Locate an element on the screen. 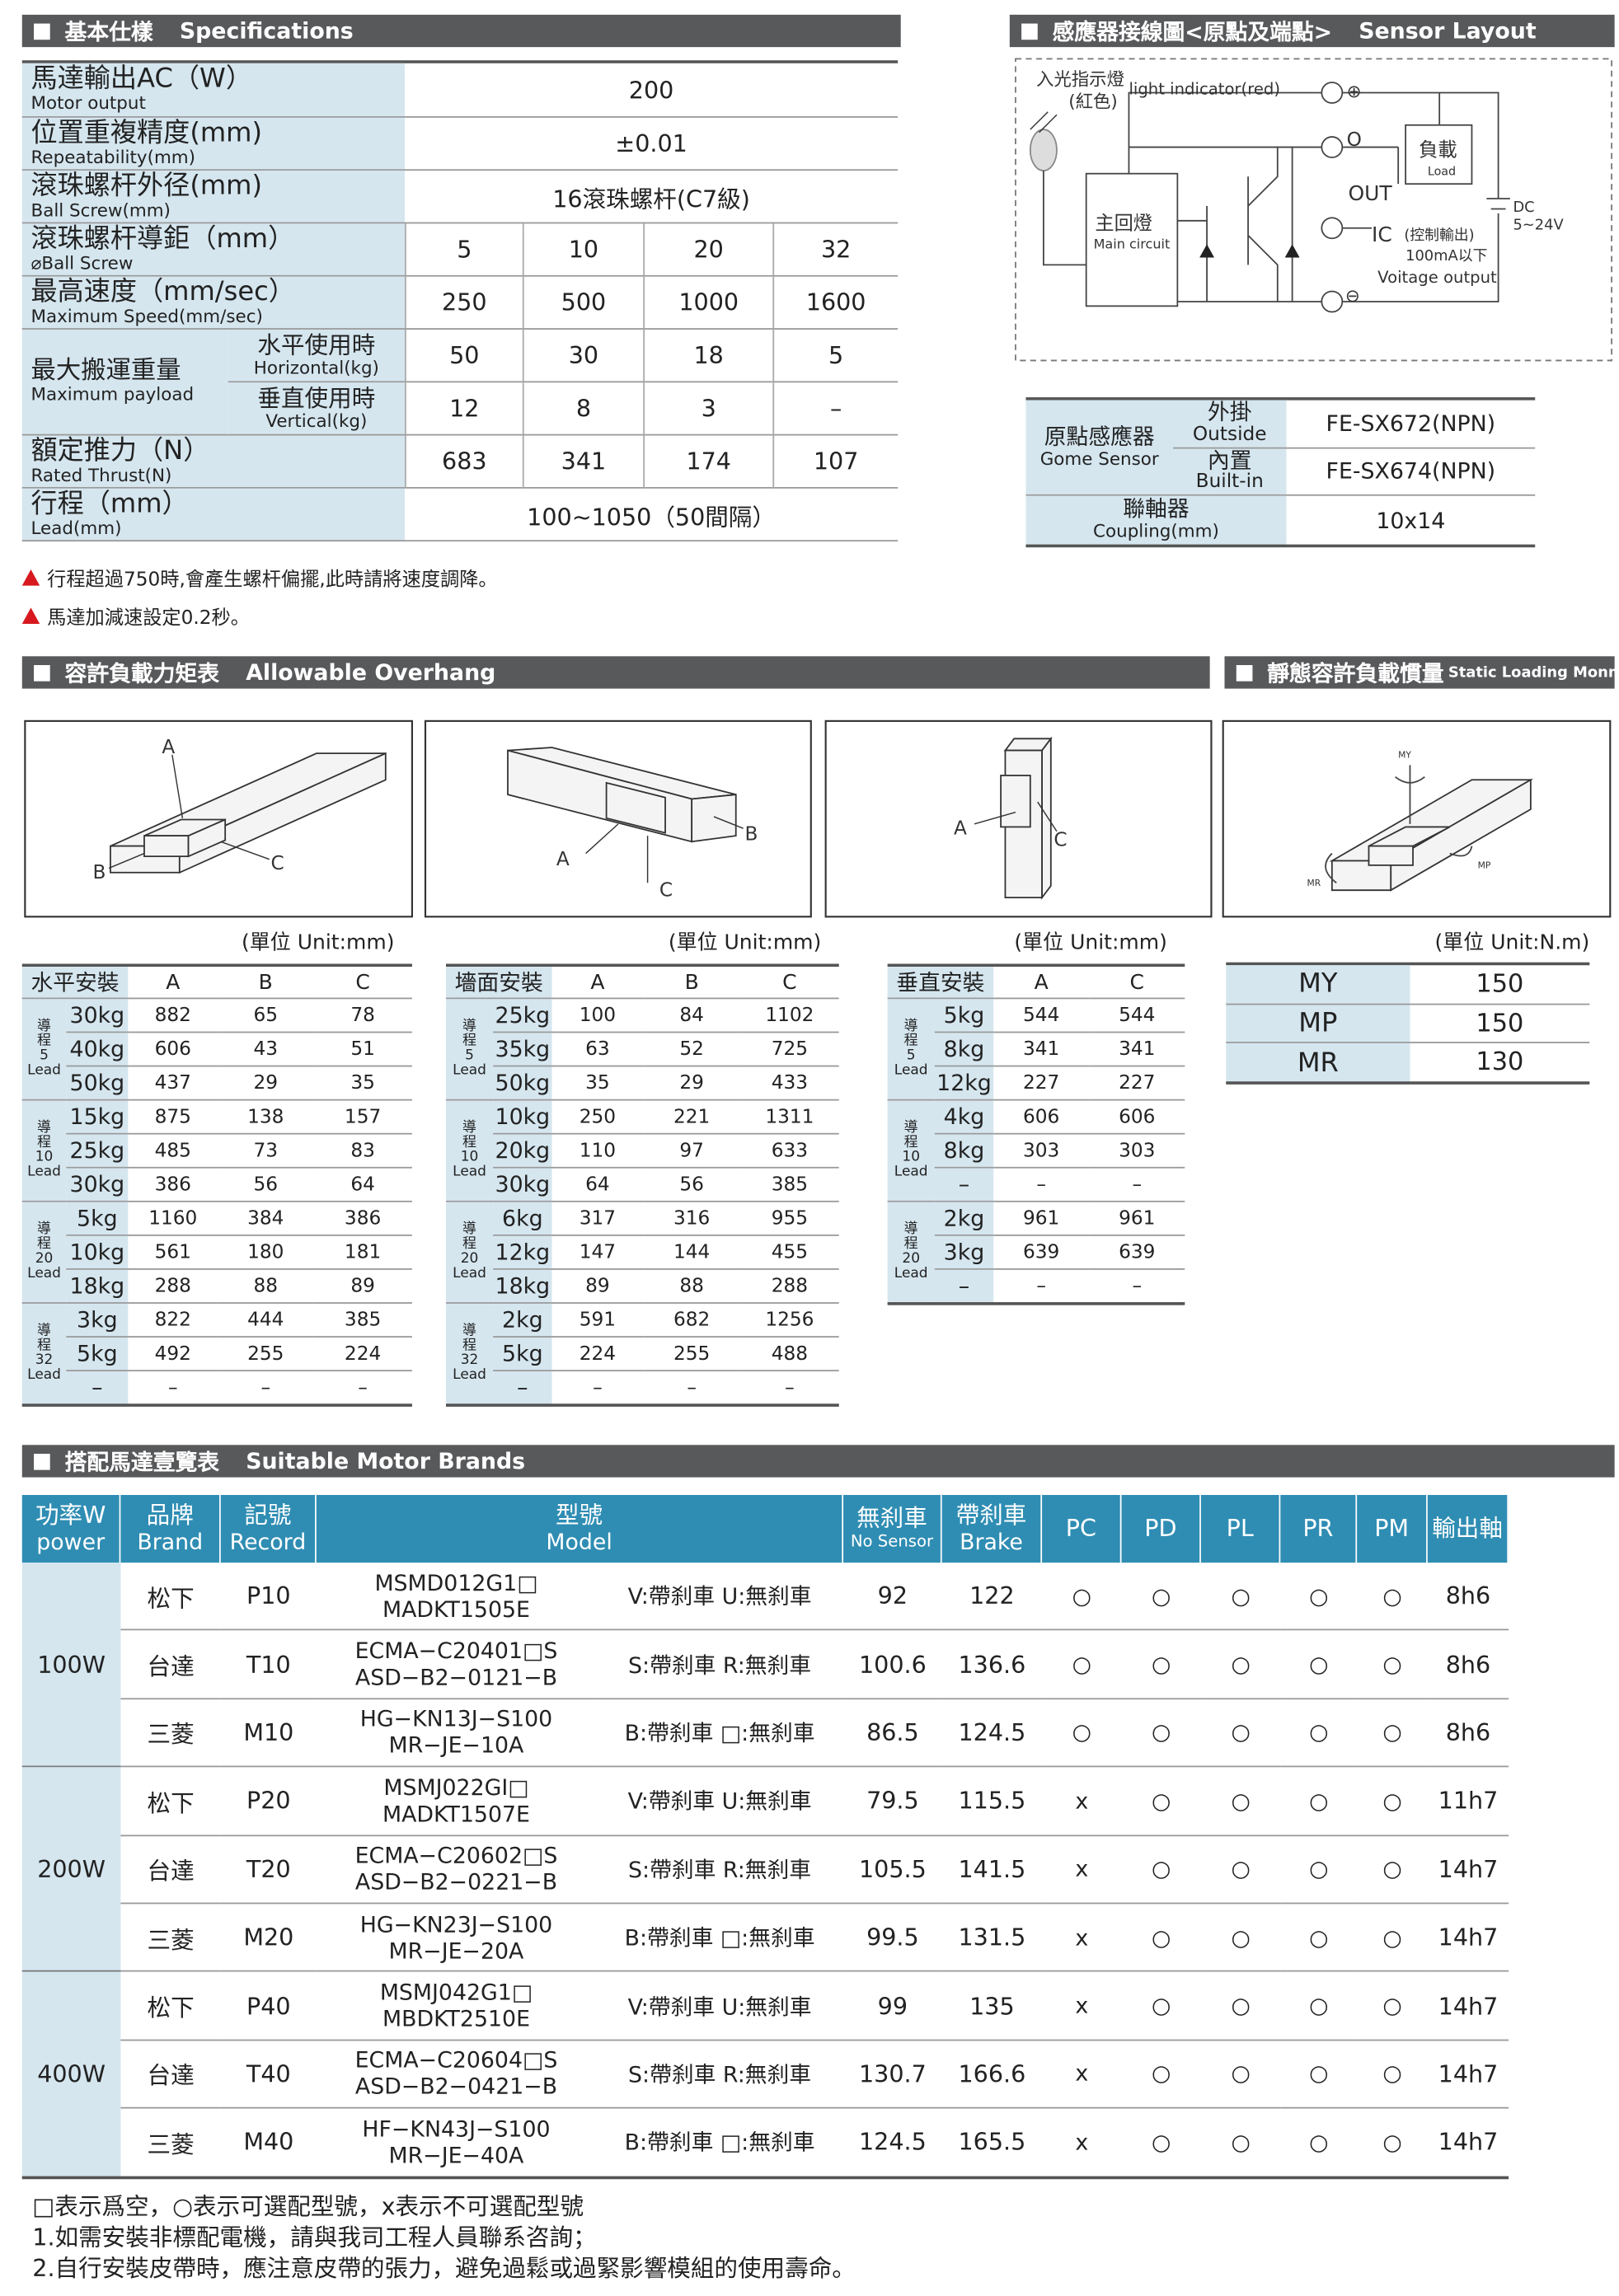 This screenshot has width=1619, height=2296. table-cell: 松下 is located at coordinates (170, 2007).